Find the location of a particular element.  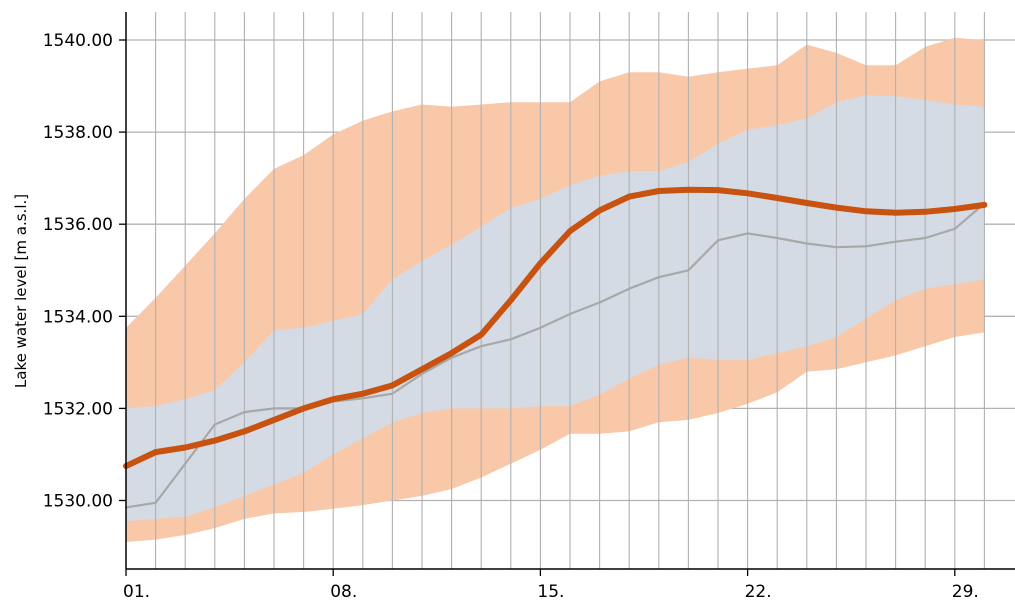

y-tick-label: 1540.00 is located at coordinates (78, 41).